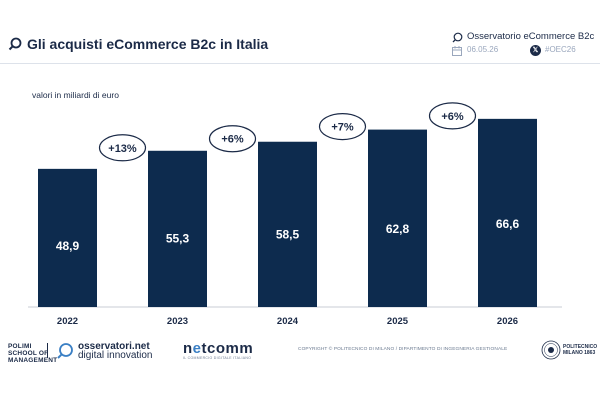 The image size is (600, 400). What do you see at coordinates (551, 350) in the screenshot?
I see `politecnico-seal-icon` at bounding box center [551, 350].